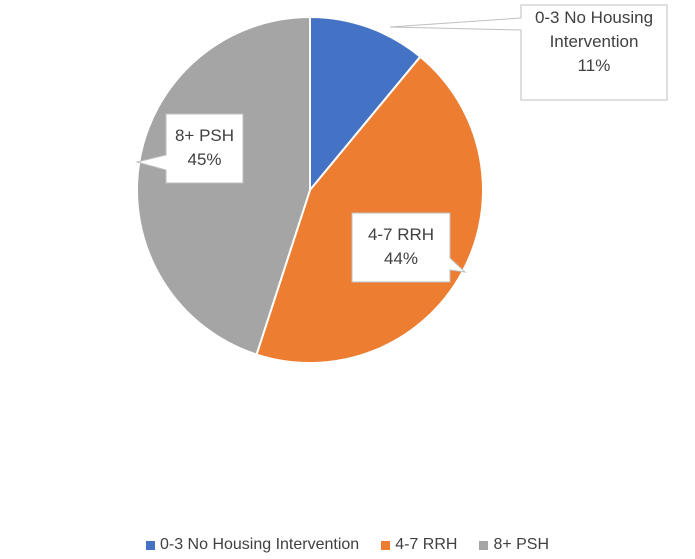  Describe the element at coordinates (401, 258) in the screenshot. I see `label-value: 44%` at that location.